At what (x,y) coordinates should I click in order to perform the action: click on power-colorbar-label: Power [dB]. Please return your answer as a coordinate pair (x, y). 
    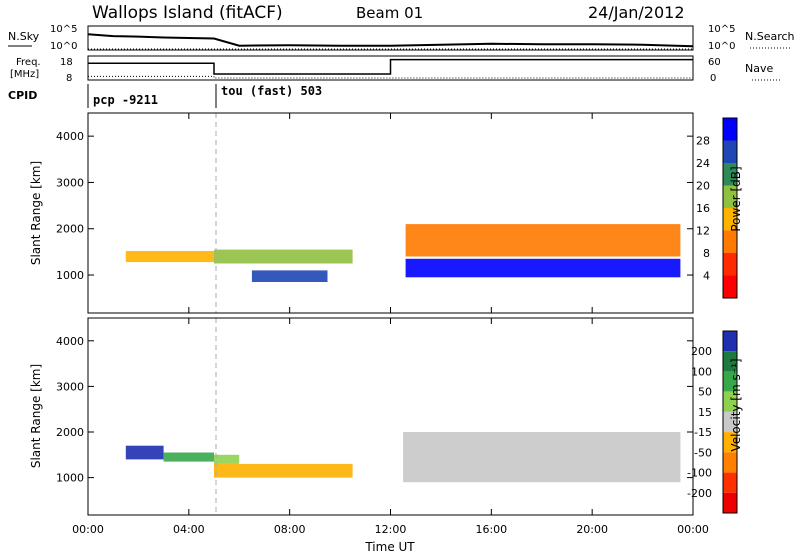
    Looking at the image, I should click on (736, 198).